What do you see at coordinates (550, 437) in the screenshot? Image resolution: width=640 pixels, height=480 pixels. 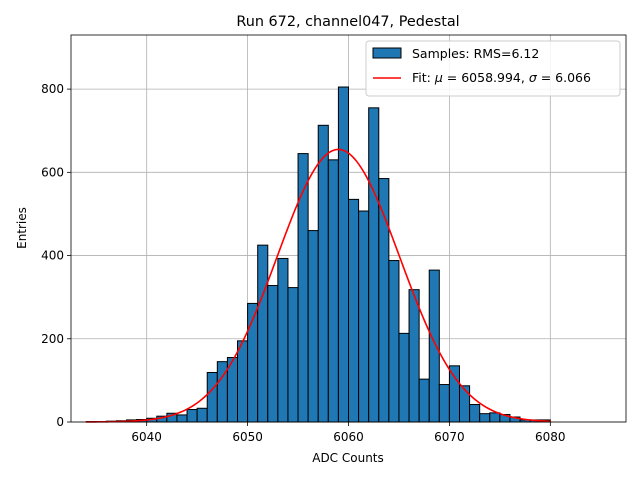 I see `x-tick-label: 6080` at bounding box center [550, 437].